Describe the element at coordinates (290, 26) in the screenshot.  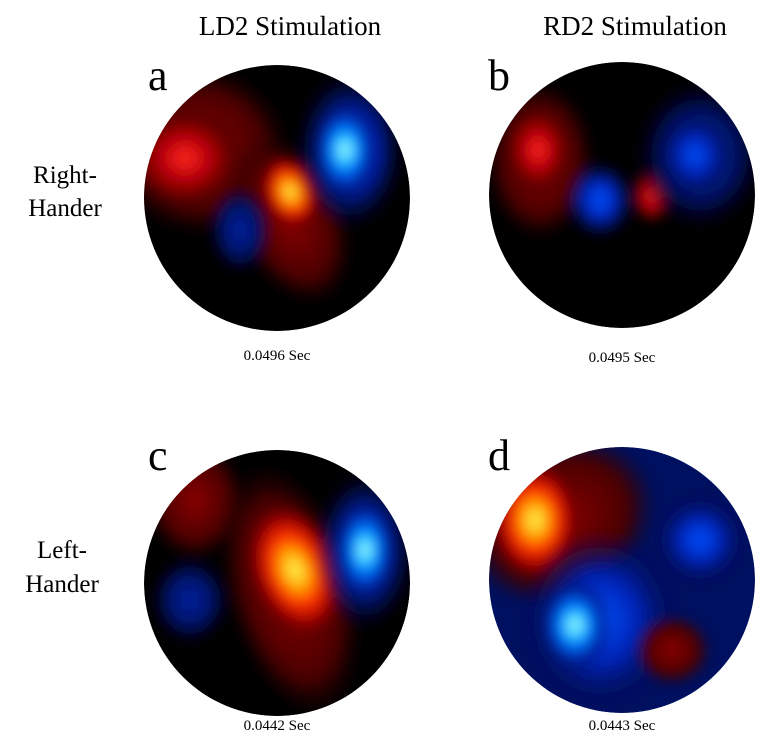
I see `column-header: LD2 Stimulation` at that location.